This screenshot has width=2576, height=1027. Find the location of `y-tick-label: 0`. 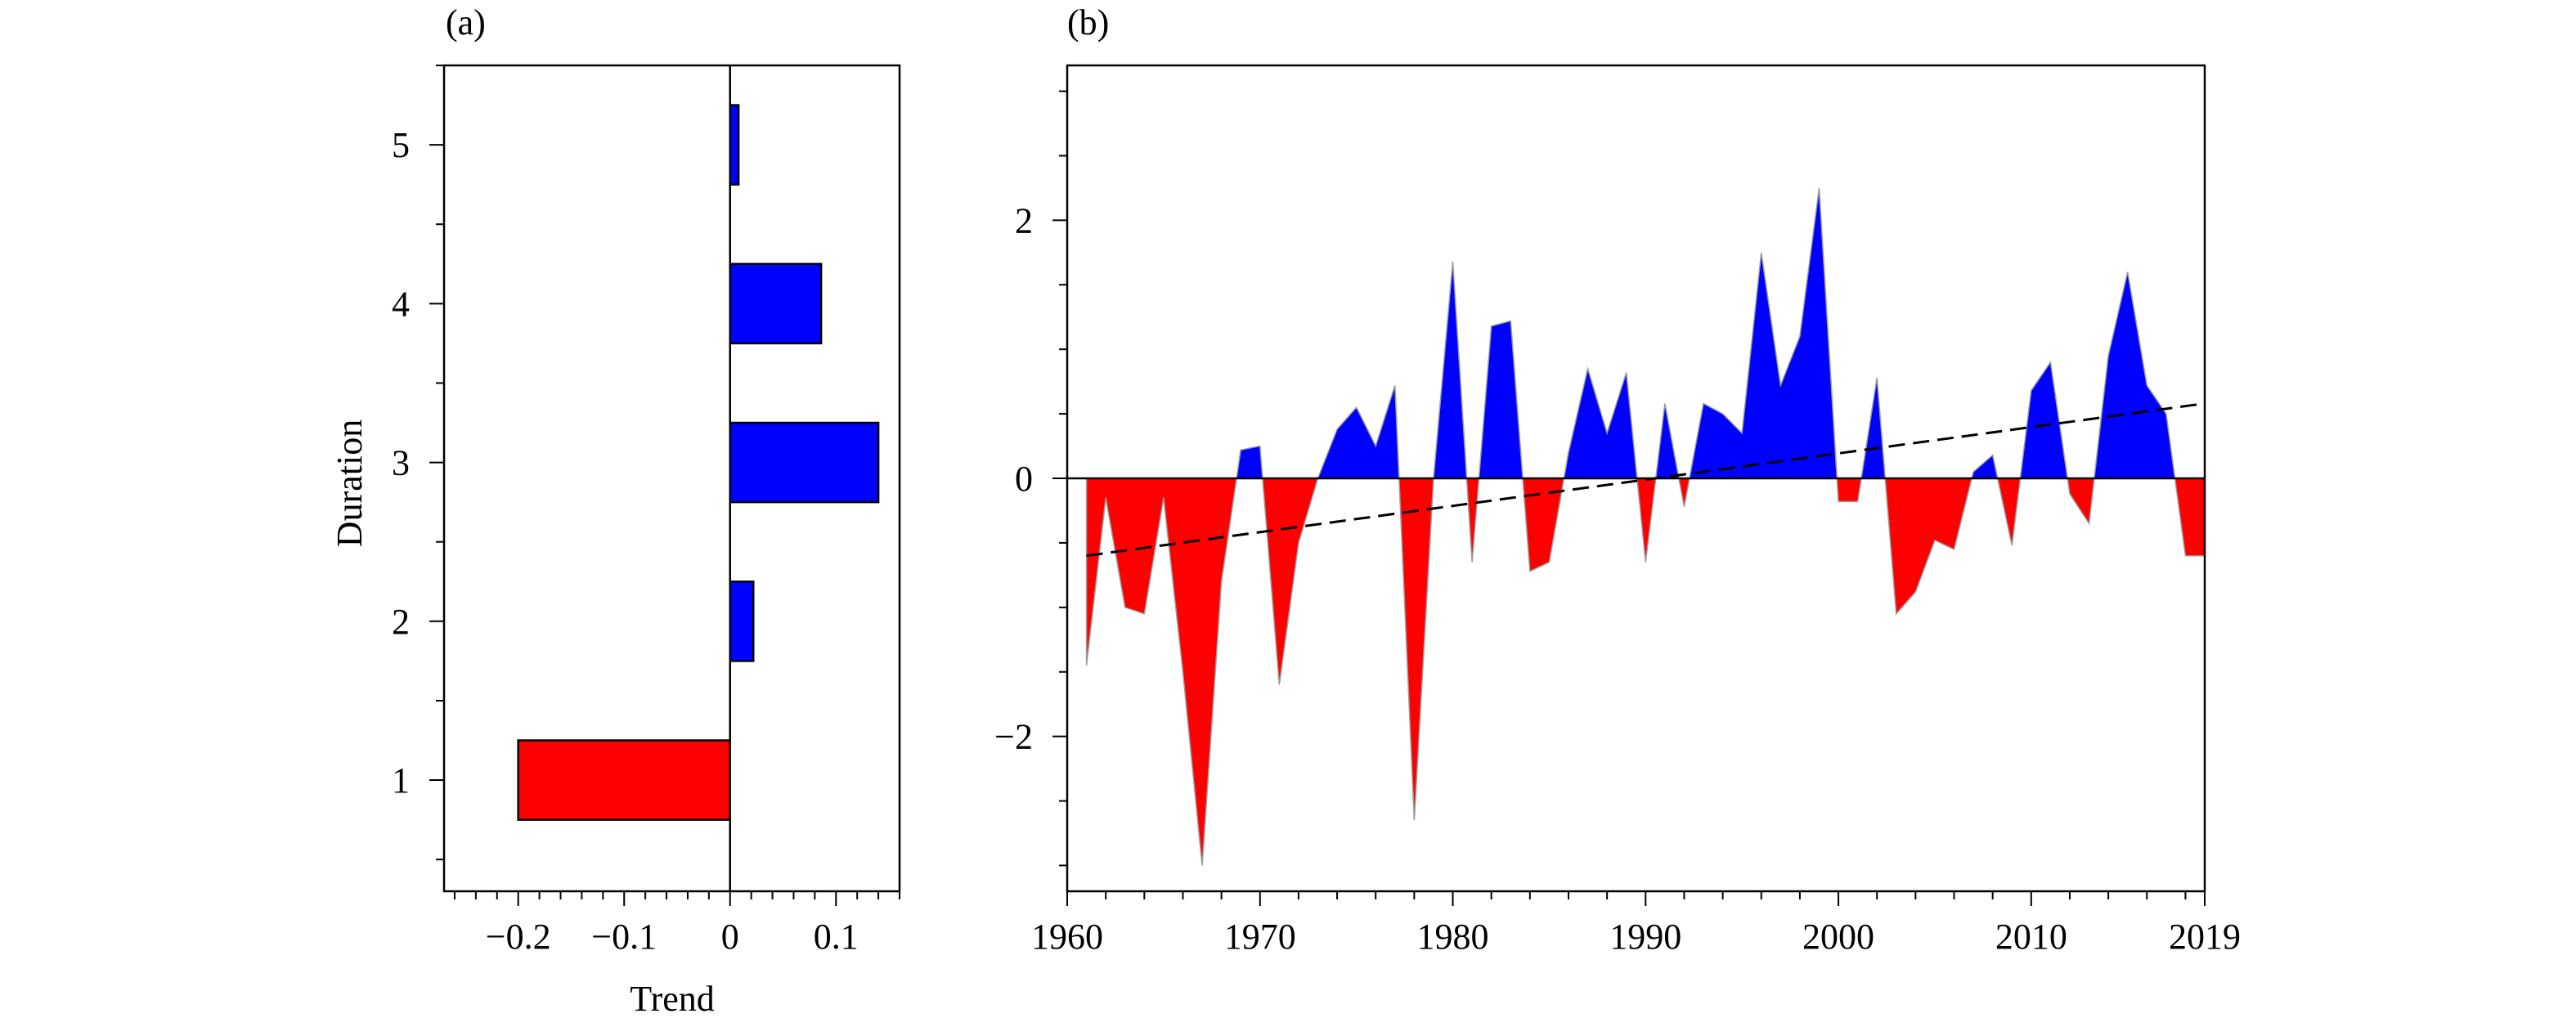

y-tick-label: 0 is located at coordinates (1024, 479).